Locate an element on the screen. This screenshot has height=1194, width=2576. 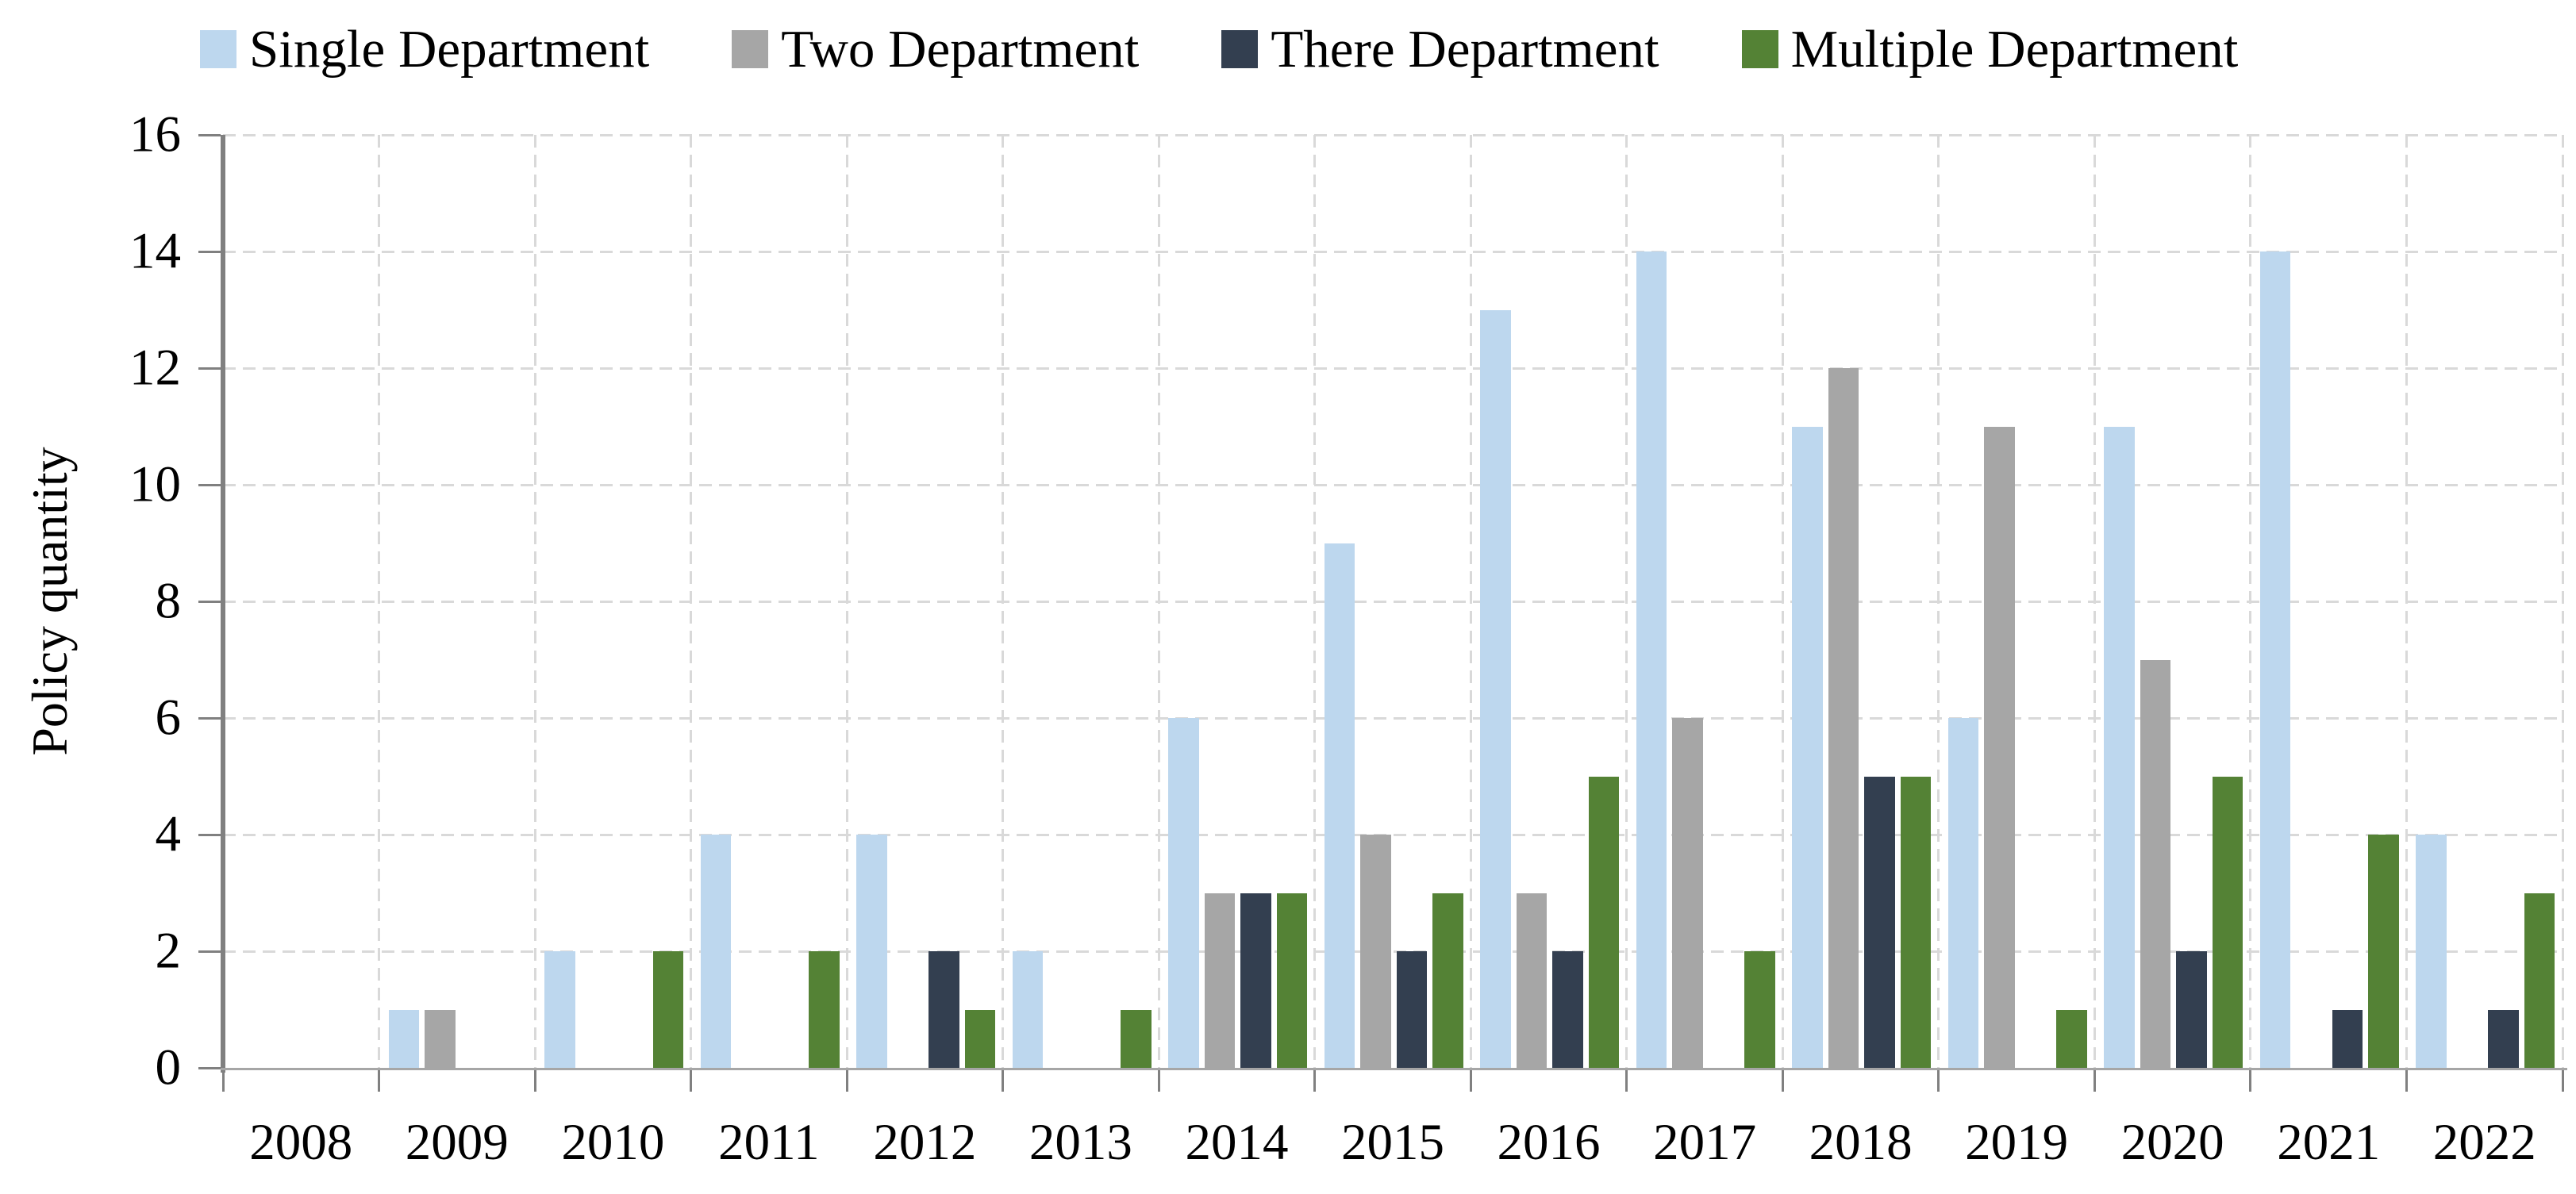
bar-single-department-2020 is located at coordinates (2119, 747).